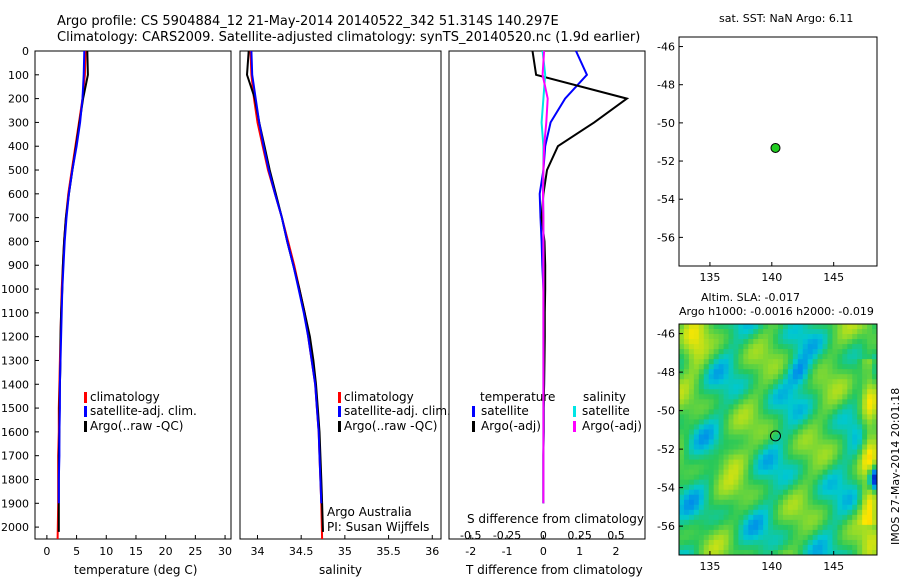 Image resolution: width=900 pixels, height=580 pixels. I want to click on legend-label-argo: Argo(..raw -QC), so click(137, 426).